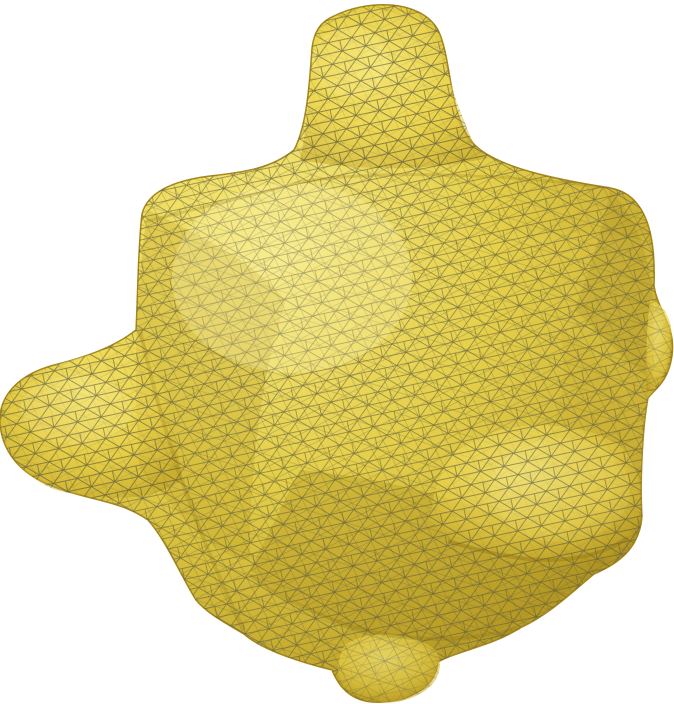 This screenshot has width=674, height=704. Describe the element at coordinates (192, 480) in the screenshot. I see `left-contour` at that location.